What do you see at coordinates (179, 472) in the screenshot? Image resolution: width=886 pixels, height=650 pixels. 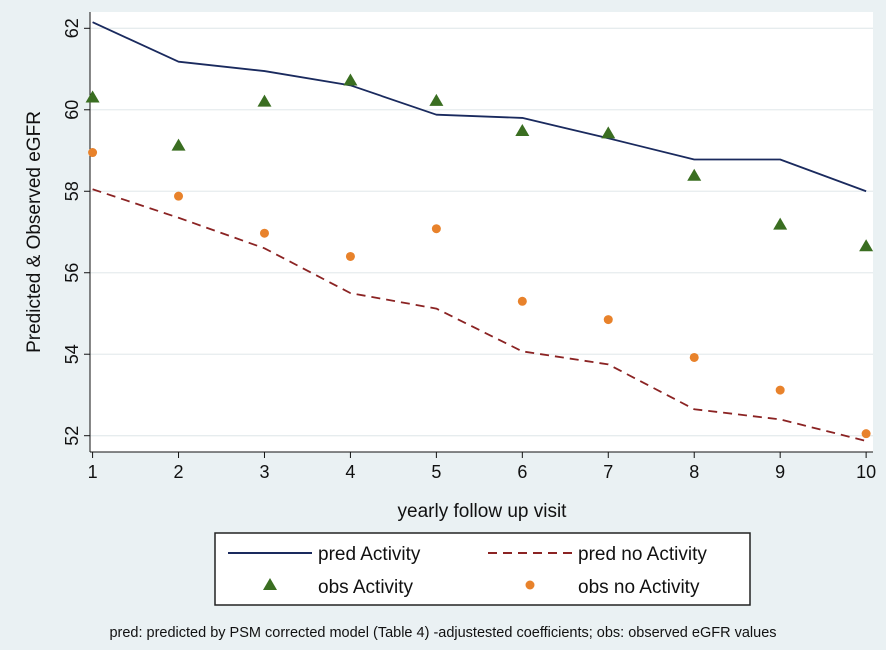 I see `x-tick-label: 2` at bounding box center [179, 472].